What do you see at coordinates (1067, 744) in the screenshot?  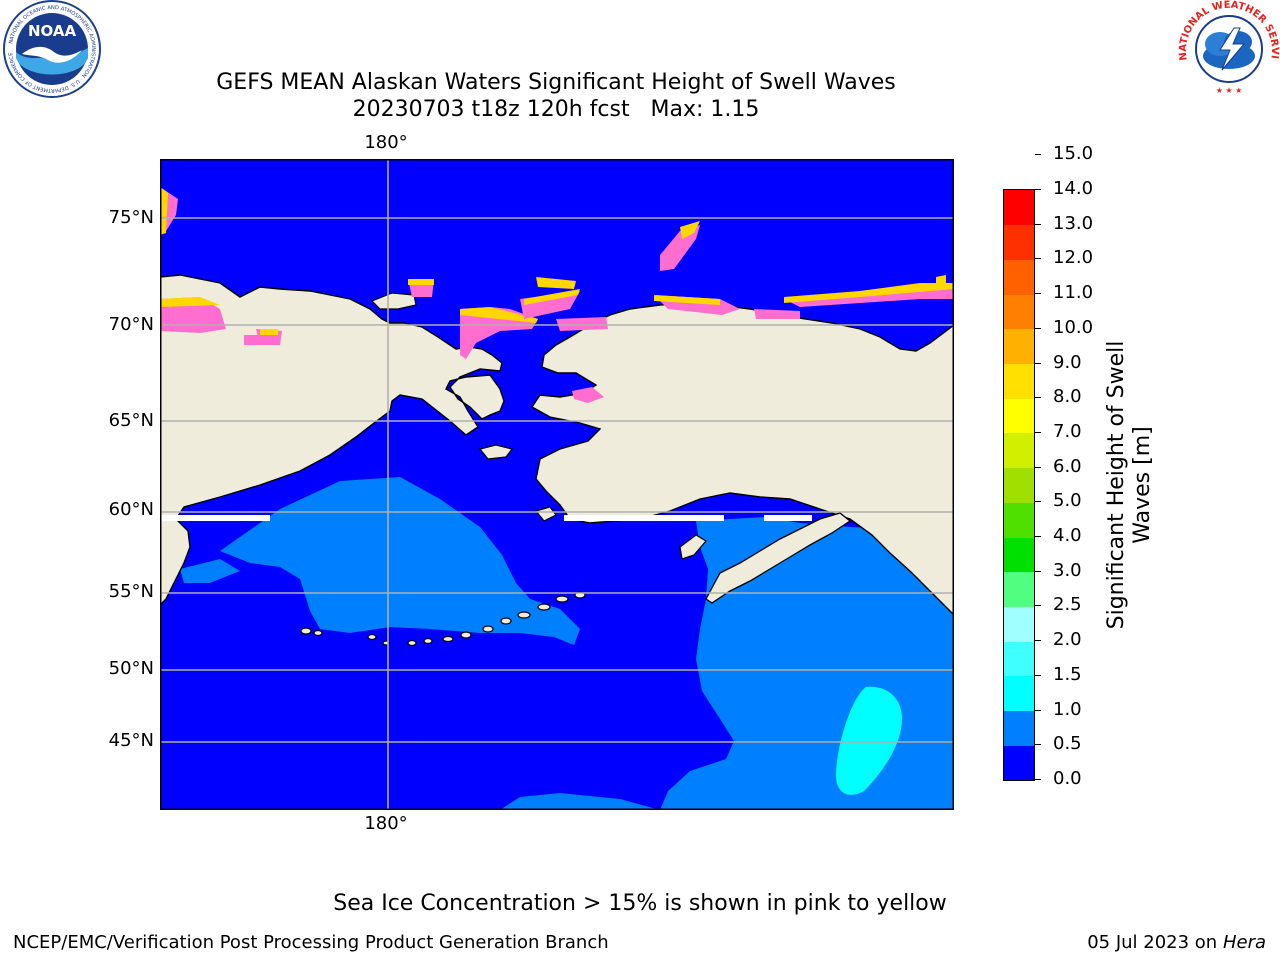 I see `colorbar-tick-label: 0.5` at bounding box center [1067, 744].